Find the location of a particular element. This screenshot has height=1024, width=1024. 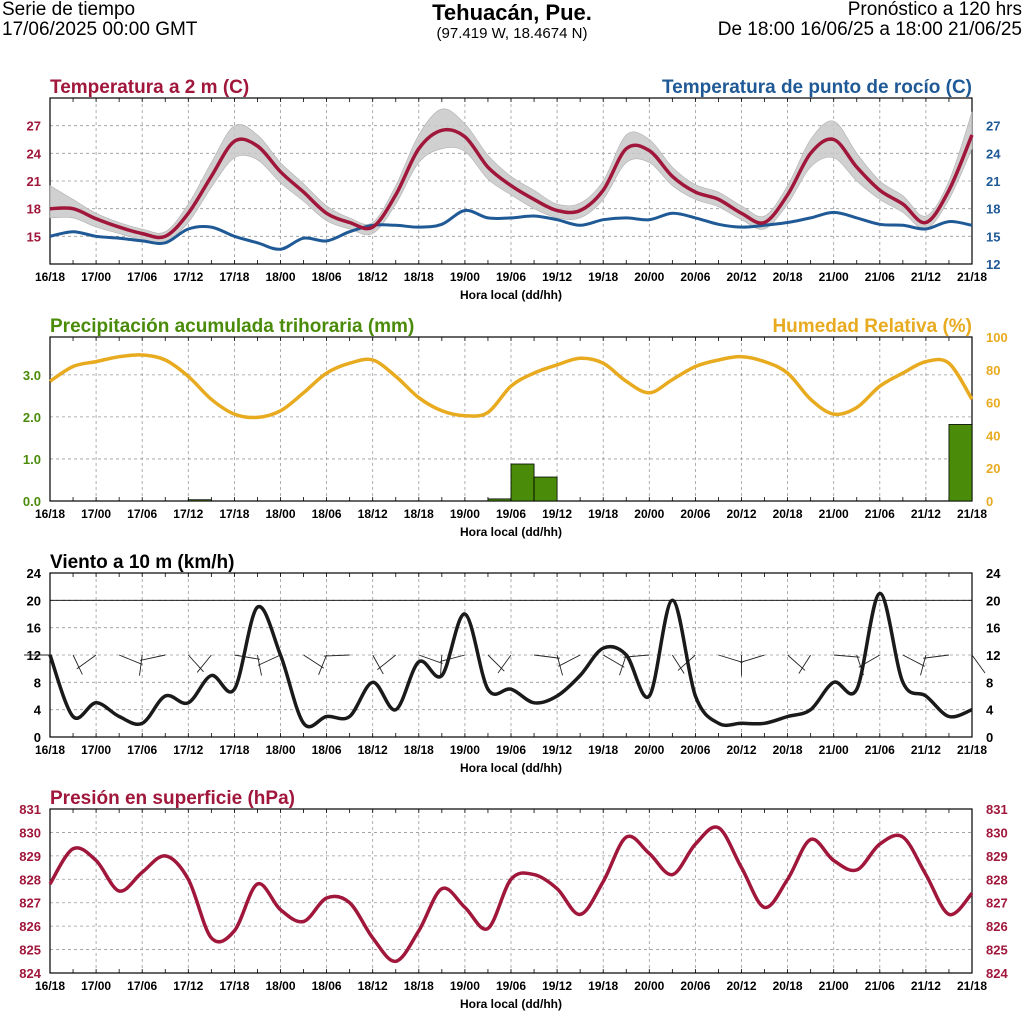

y-tick-label-left: 0.0 is located at coordinates (32, 501).